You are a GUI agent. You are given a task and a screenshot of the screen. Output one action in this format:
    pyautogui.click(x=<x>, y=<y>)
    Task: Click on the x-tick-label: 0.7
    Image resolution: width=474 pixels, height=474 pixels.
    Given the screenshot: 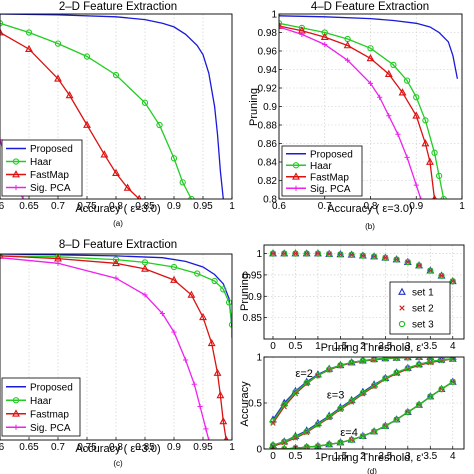 What is the action you would take?
    pyautogui.click(x=58, y=447)
    